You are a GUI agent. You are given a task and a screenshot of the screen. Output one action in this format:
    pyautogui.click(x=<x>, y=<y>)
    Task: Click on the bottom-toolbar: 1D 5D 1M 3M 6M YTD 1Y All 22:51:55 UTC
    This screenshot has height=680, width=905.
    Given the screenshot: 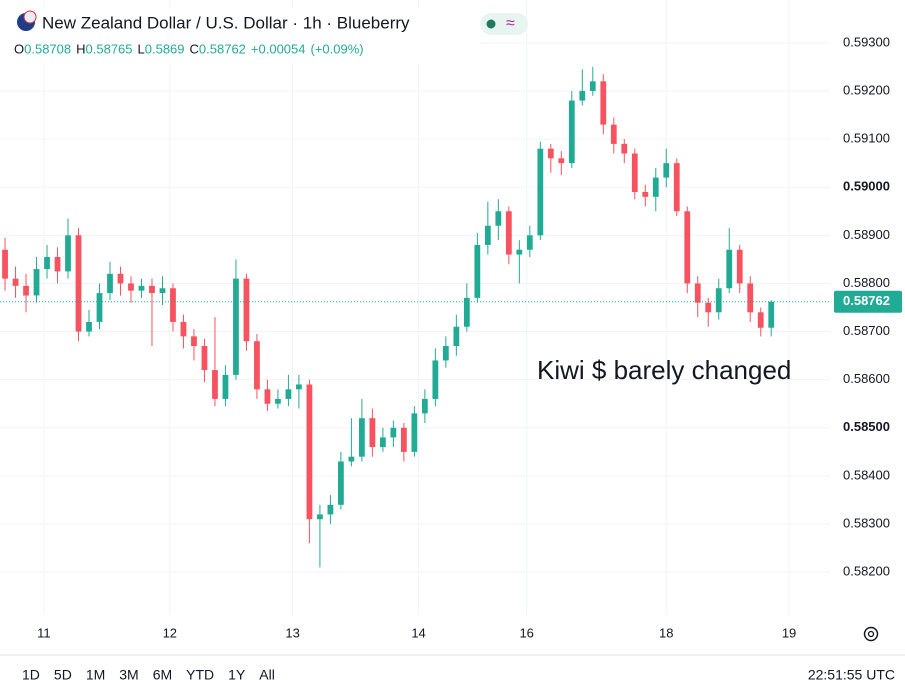 What is the action you would take?
    pyautogui.click(x=452, y=667)
    